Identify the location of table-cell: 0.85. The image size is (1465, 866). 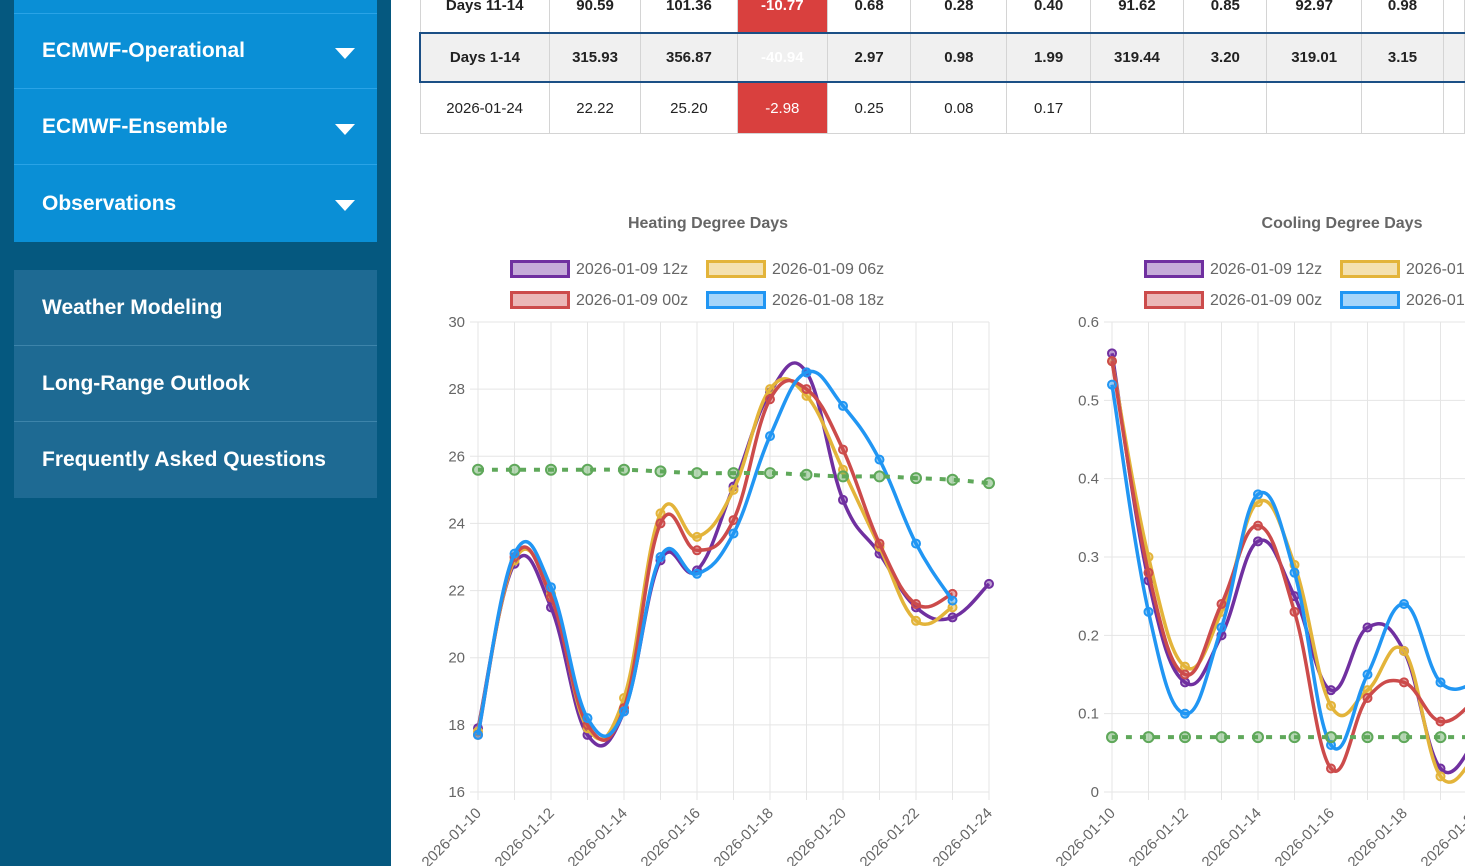
(1225, 17).